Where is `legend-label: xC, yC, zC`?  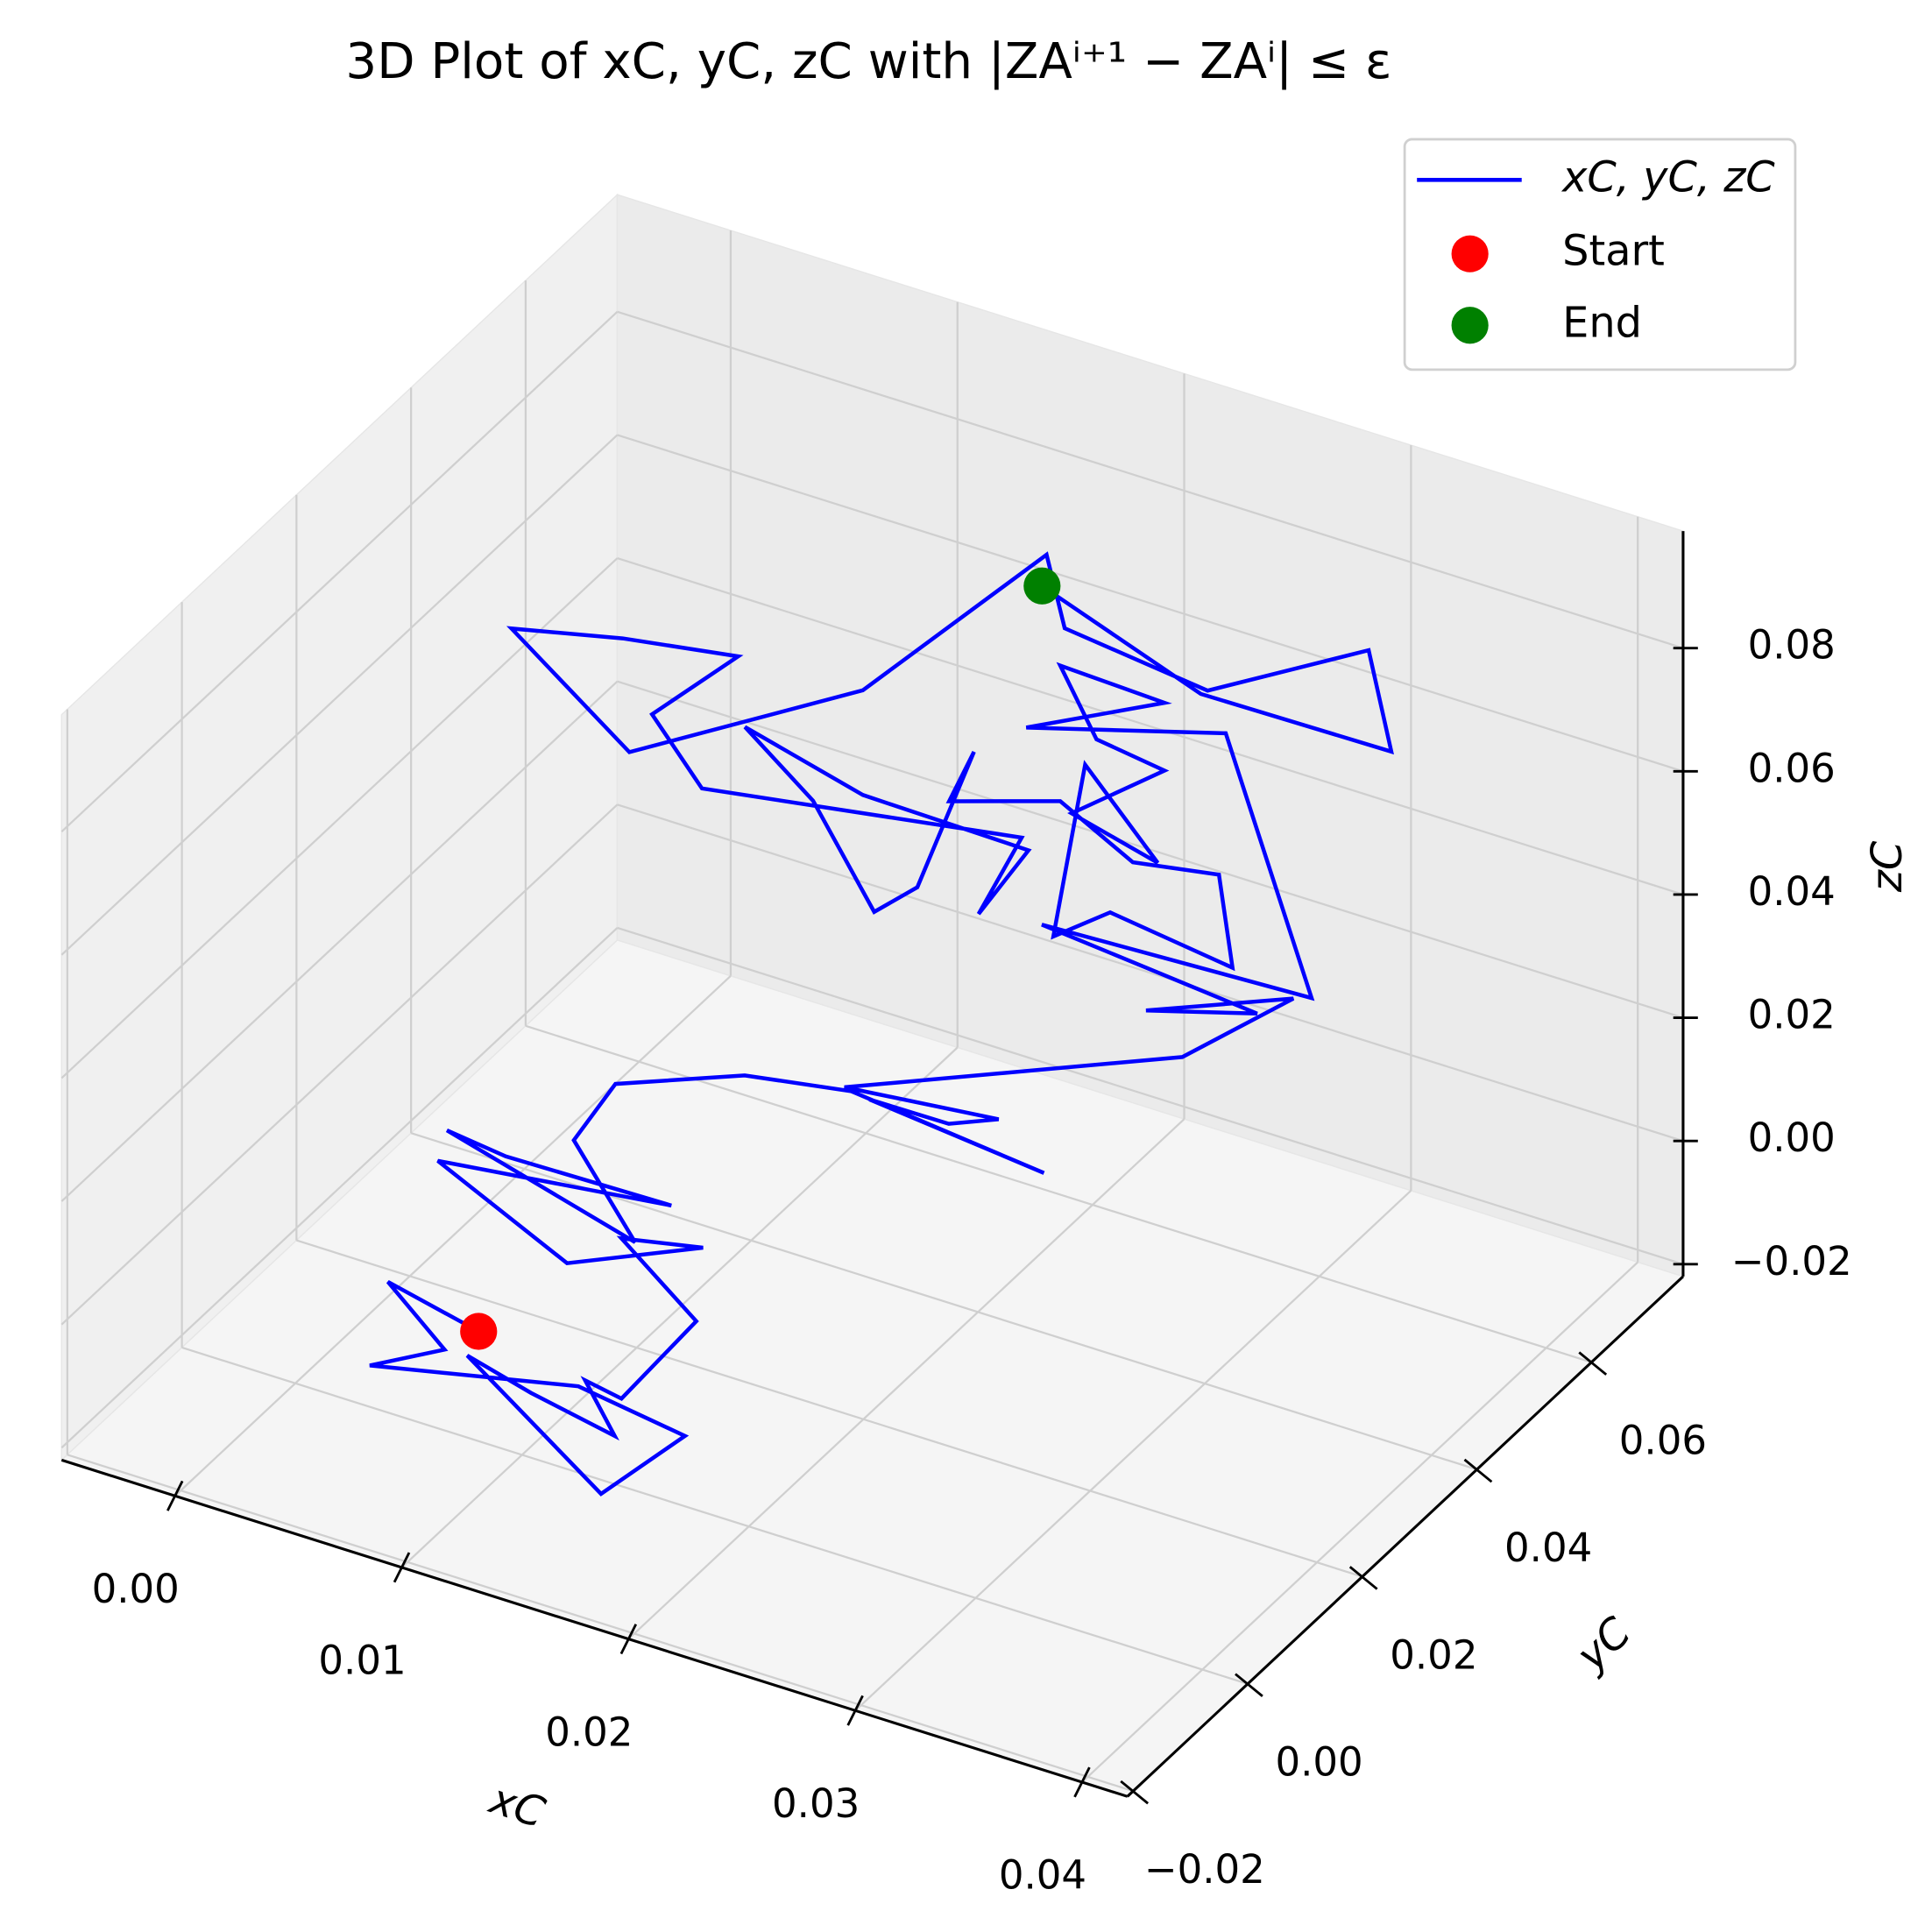
legend-label: xC, yC, zC is located at coordinates (1667, 177).